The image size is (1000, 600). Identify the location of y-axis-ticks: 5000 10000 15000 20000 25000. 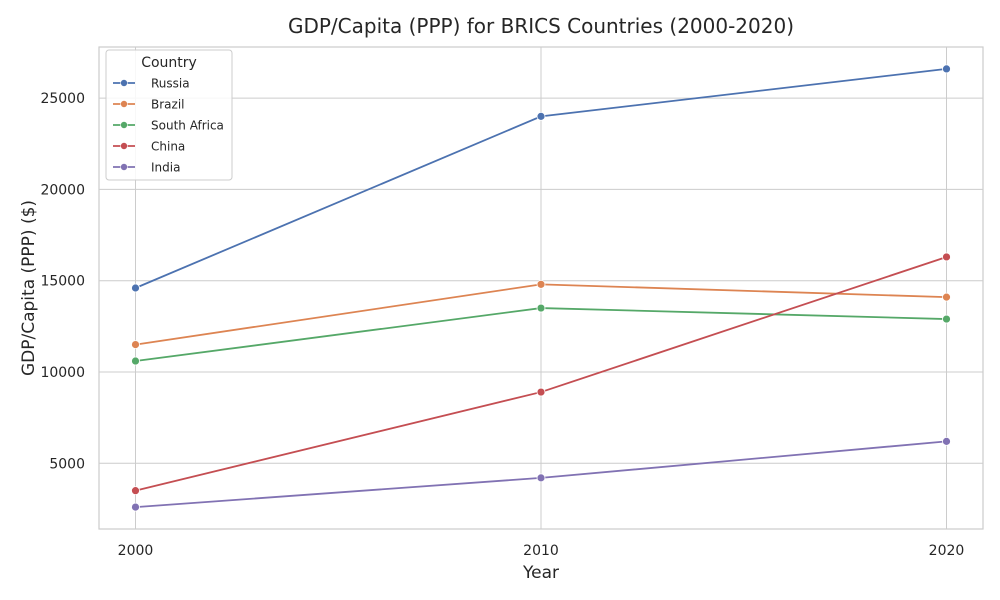
(62, 281).